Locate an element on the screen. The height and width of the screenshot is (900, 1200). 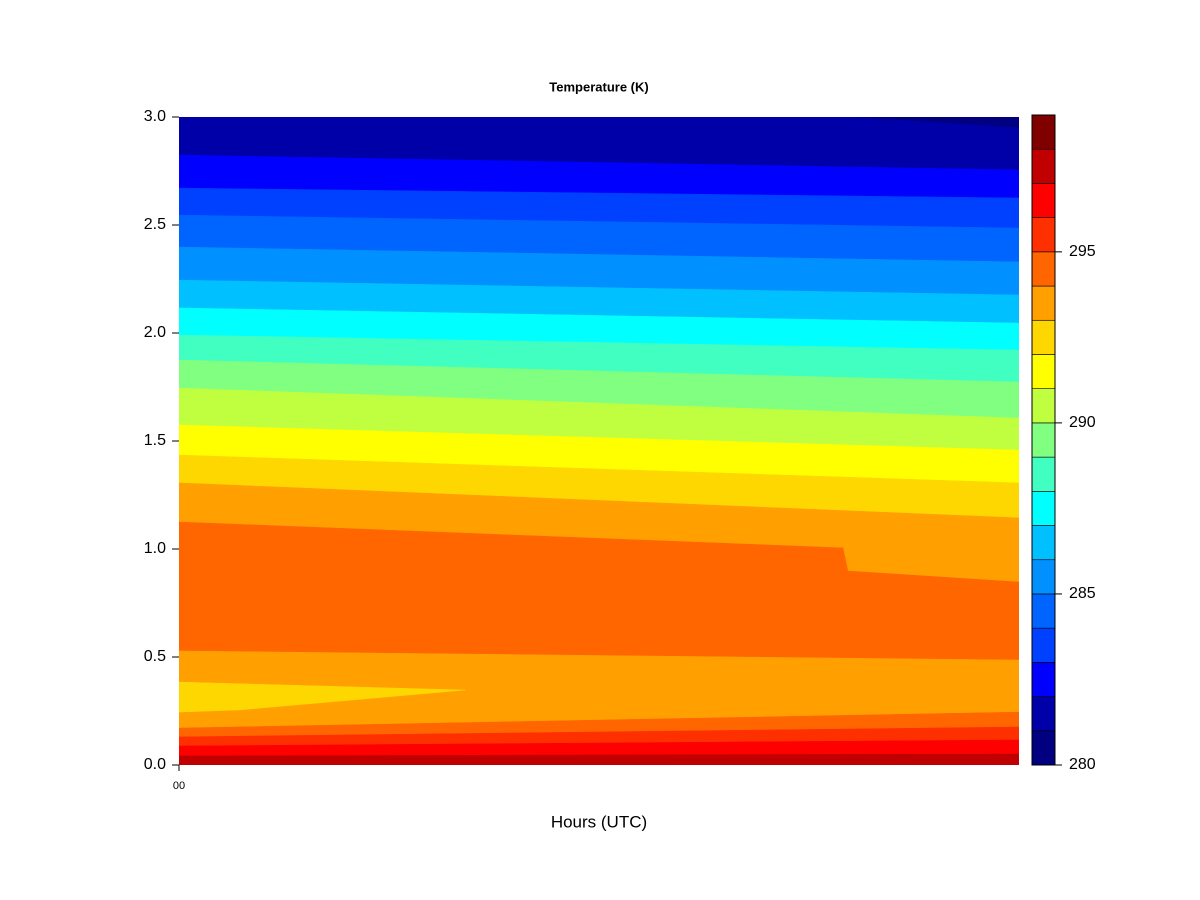
chart-title: Temperature (K) is located at coordinates (598, 86).